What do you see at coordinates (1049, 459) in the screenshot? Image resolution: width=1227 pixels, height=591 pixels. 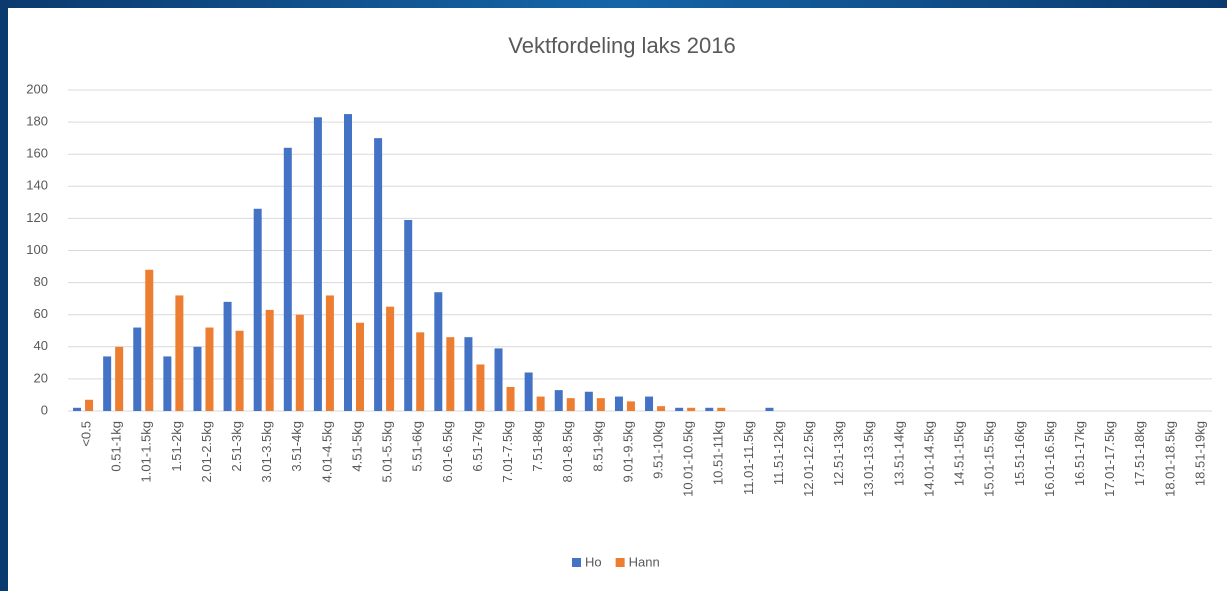 I see `x-tick-label: 16.01-16.5kg` at bounding box center [1049, 459].